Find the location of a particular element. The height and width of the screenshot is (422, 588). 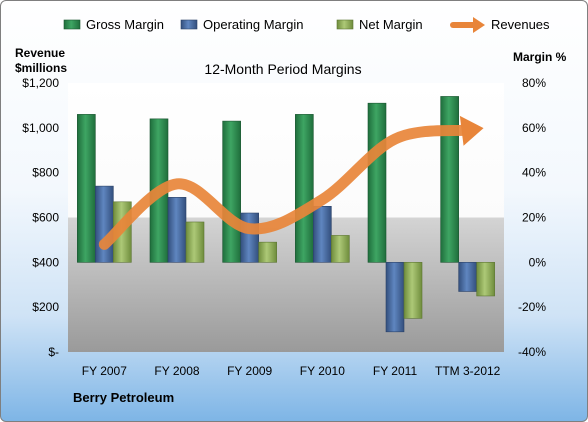

legend-label: Net Margin is located at coordinates (391, 24).